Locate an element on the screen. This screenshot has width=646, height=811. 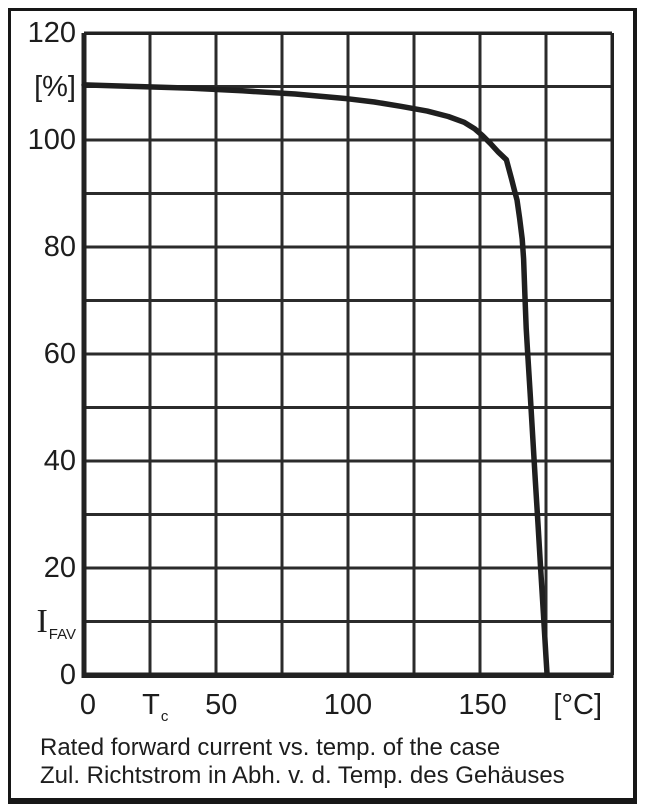
axis-quantity-subscript: FAV is located at coordinates (62, 634).